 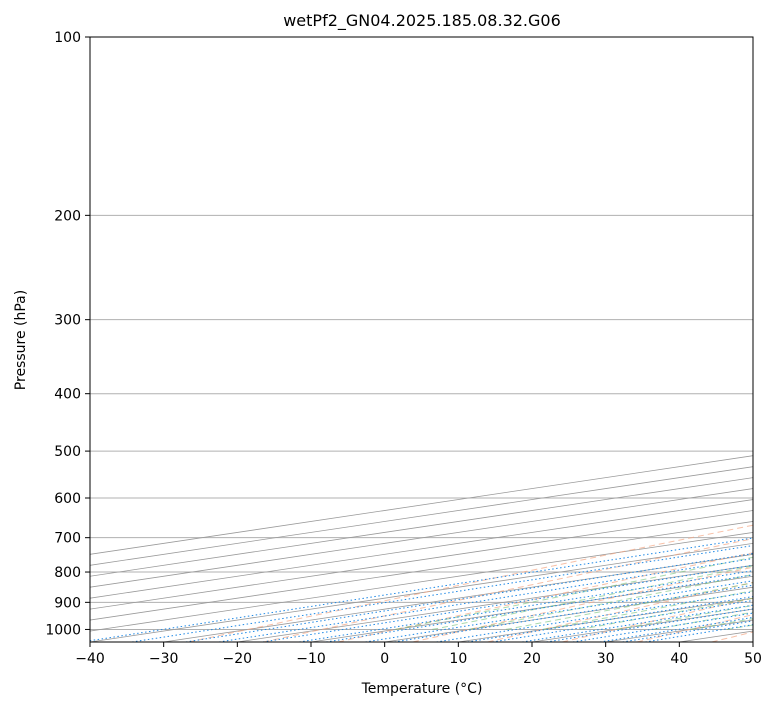 What do you see at coordinates (458, 659) in the screenshot?
I see `x-tick-label: 10` at bounding box center [458, 659].